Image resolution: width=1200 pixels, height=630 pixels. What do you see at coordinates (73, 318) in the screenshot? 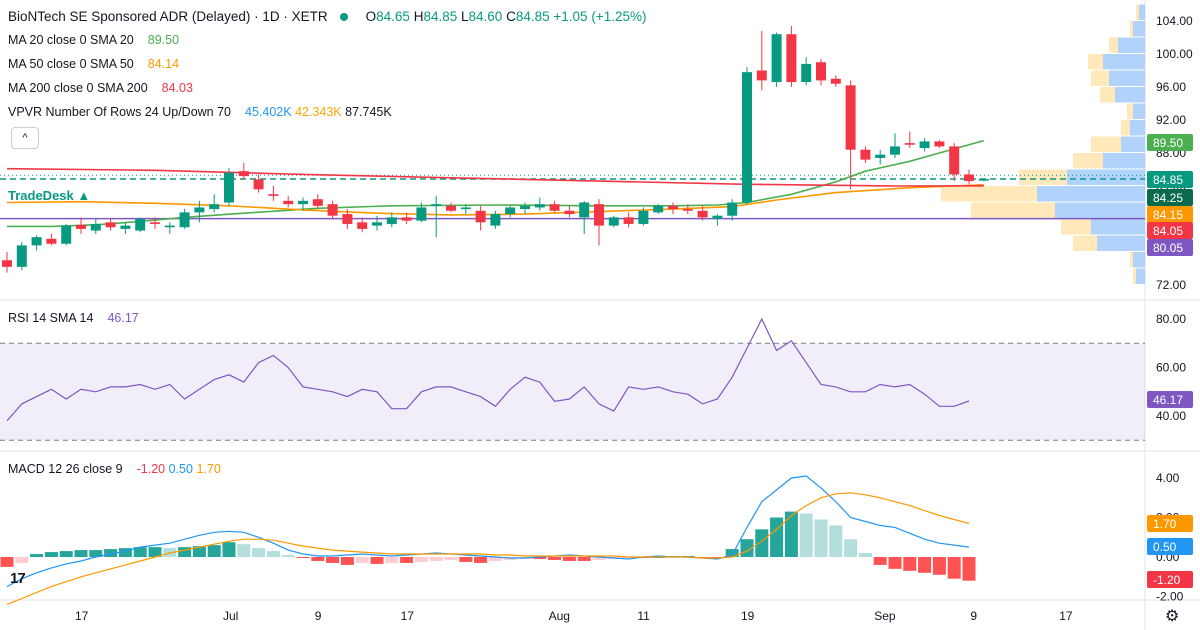
I see `legend-rsi: RSI 14 SMA 14 46.17` at bounding box center [73, 318].